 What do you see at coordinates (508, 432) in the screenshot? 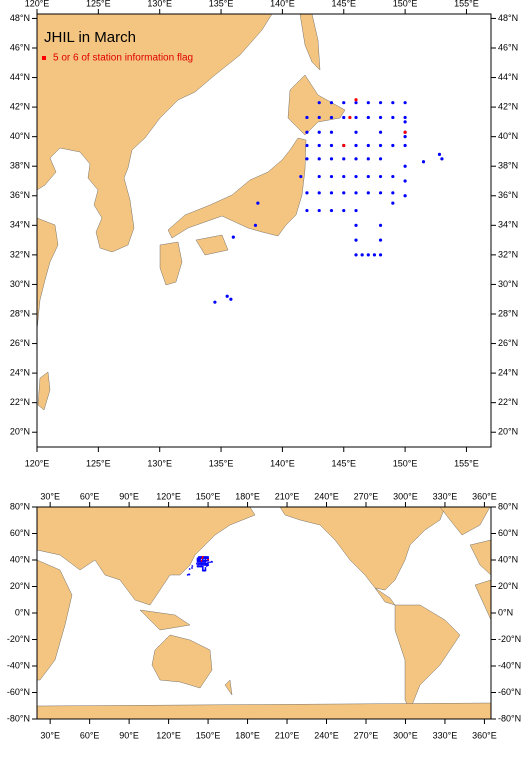
I see `lat-tick-label: 20°N` at bounding box center [508, 432].